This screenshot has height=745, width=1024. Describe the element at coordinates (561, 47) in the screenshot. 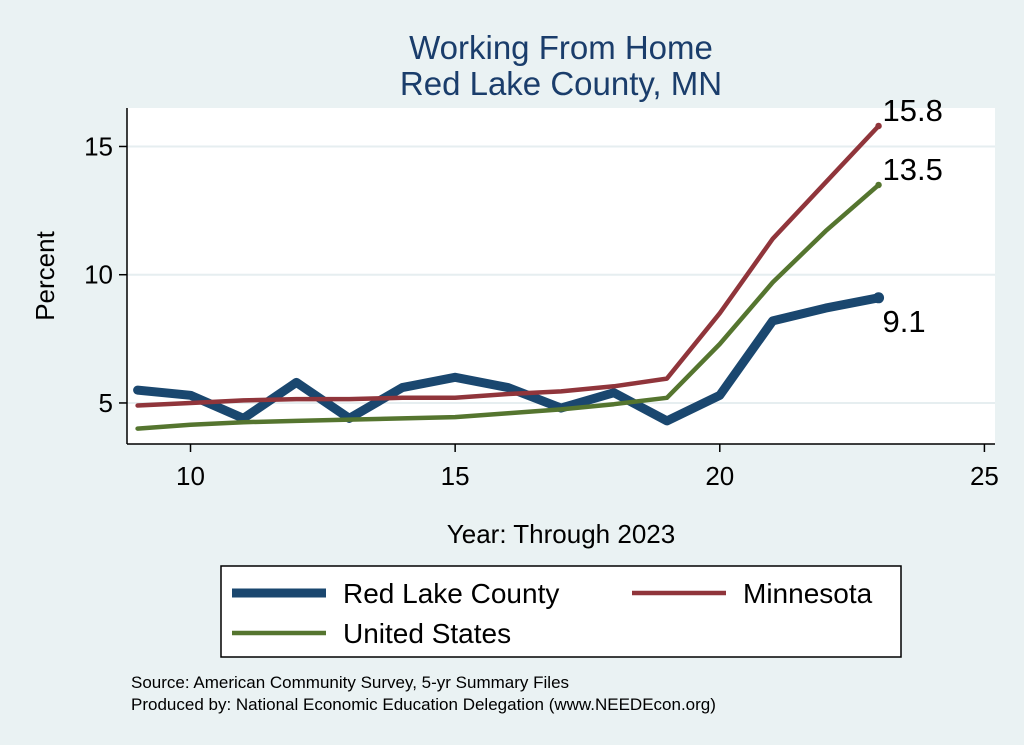

I see `chart-title: Working From Home` at that location.